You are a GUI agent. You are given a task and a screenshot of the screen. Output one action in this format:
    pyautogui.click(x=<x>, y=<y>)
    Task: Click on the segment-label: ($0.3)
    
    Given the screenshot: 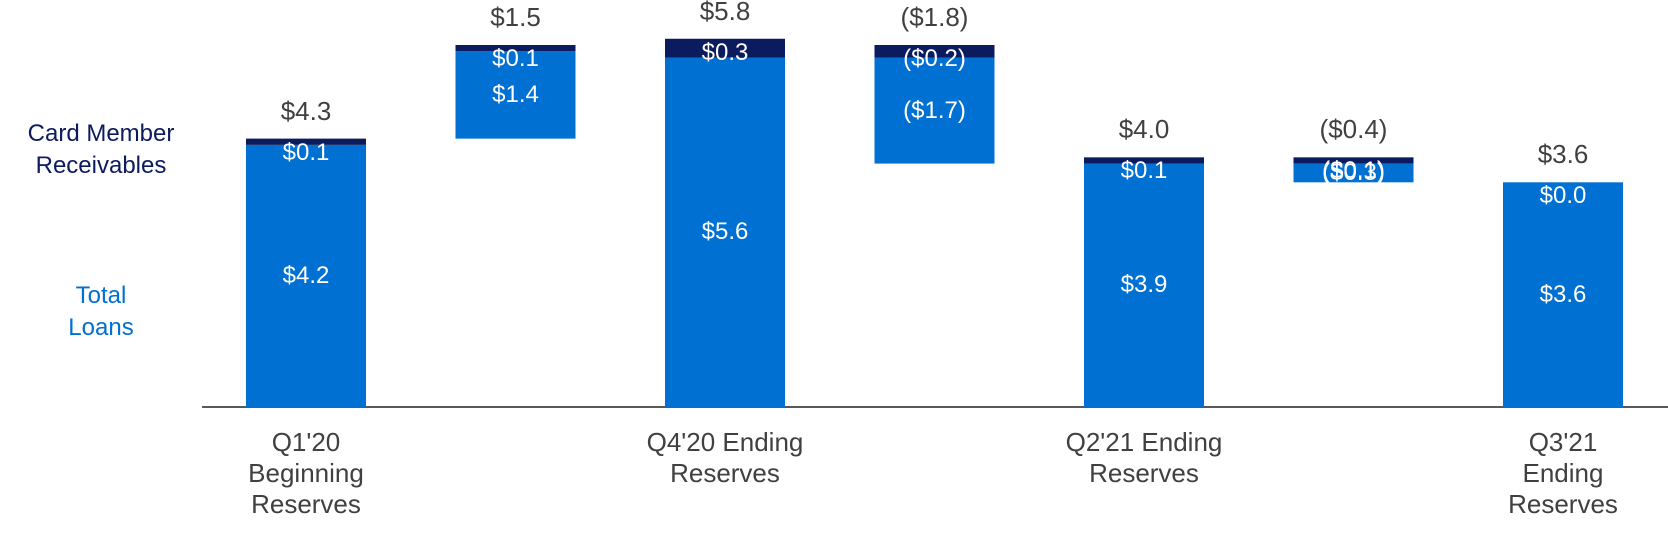 What is the action you would take?
    pyautogui.click(x=1353, y=172)
    